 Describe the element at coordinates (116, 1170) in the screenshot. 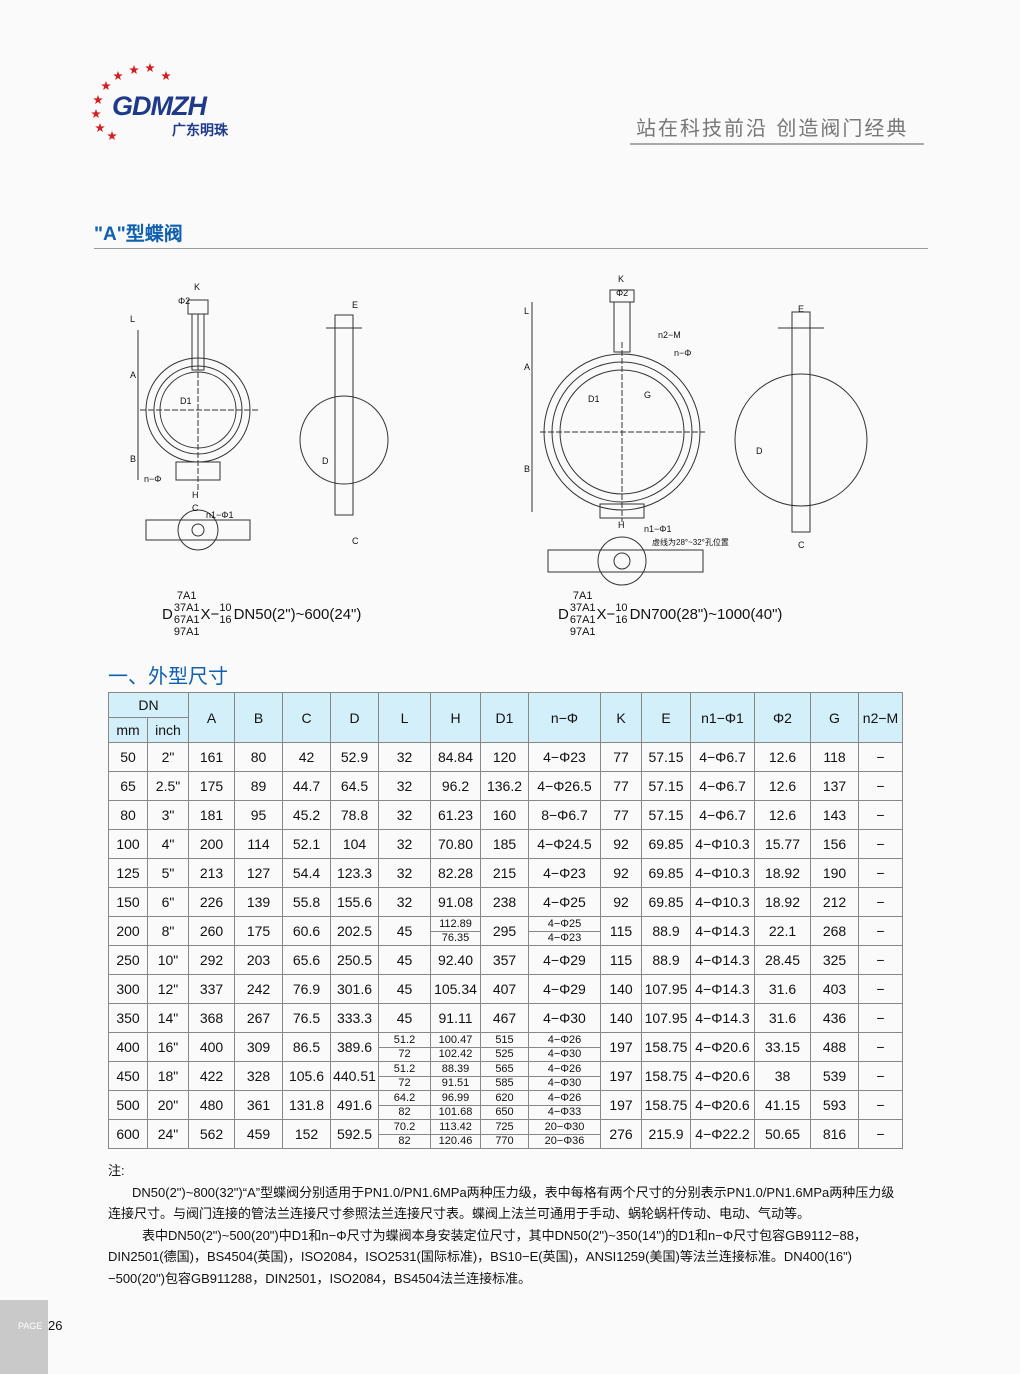

I see `notes-heading: 注:` at that location.